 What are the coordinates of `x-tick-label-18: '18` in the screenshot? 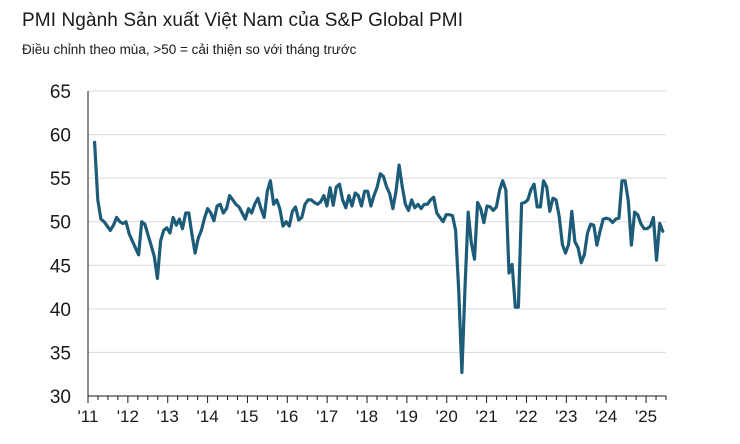 It's located at (367, 416).